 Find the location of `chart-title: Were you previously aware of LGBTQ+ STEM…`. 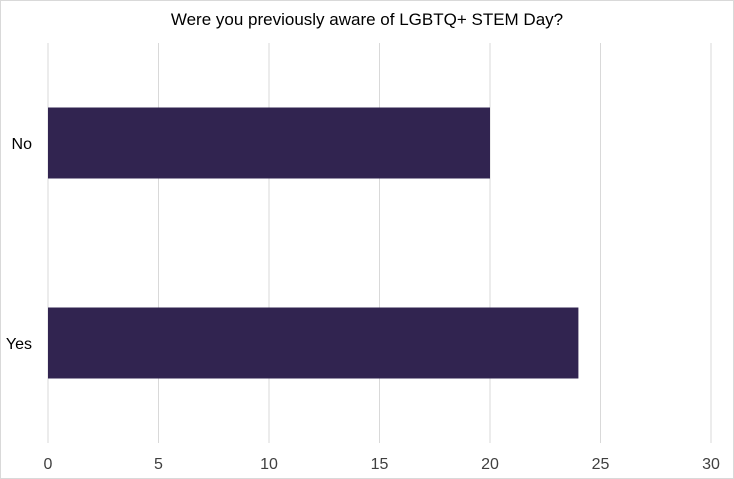

chart-title: Were you previously aware of LGBTQ+ STEM… is located at coordinates (367, 19).